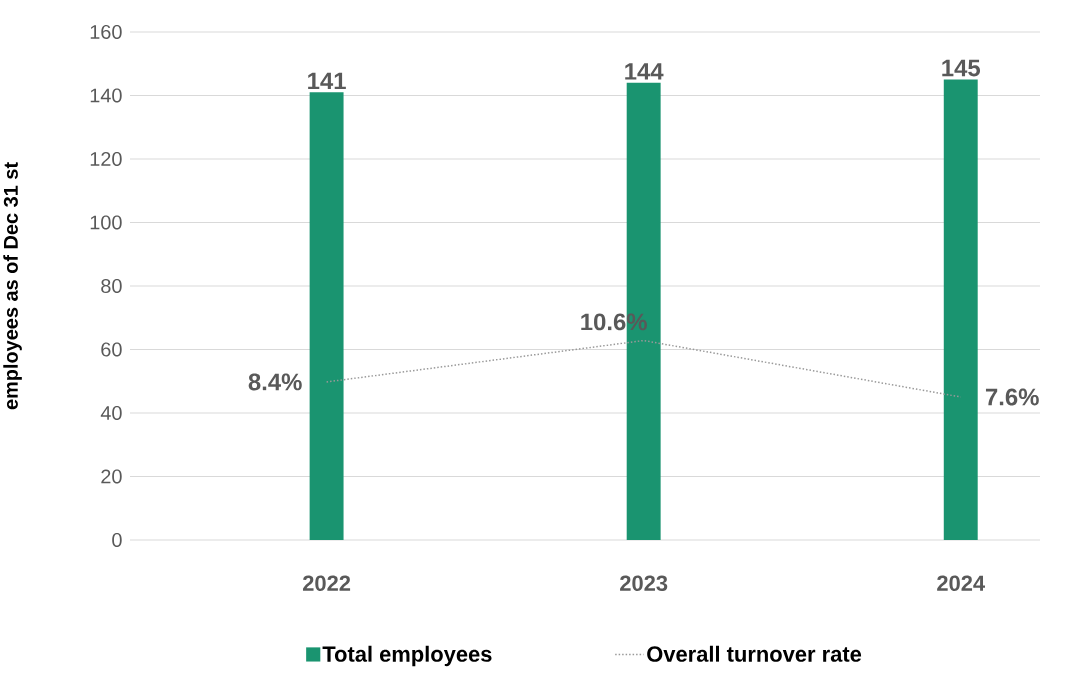  What do you see at coordinates (407, 656) in the screenshot?
I see `legend-label: Total employees` at bounding box center [407, 656].